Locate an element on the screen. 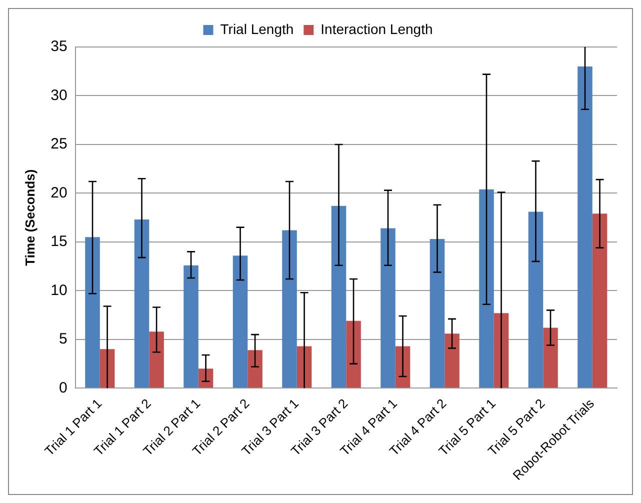  y-tick-label: 10 is located at coordinates (59, 290).